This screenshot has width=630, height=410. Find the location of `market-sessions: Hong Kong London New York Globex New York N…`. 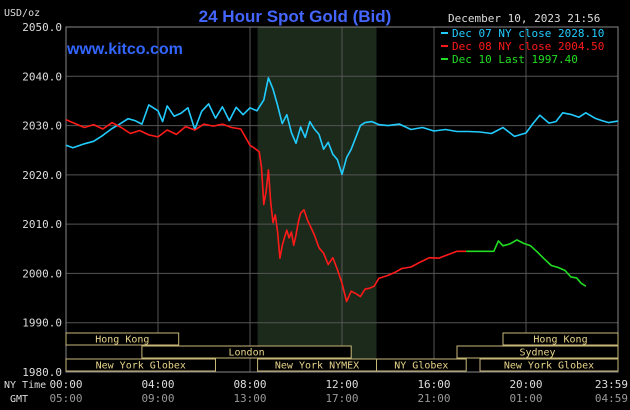

market-sessions: Hong Kong London New York Globex New York N… is located at coordinates (342, 352).